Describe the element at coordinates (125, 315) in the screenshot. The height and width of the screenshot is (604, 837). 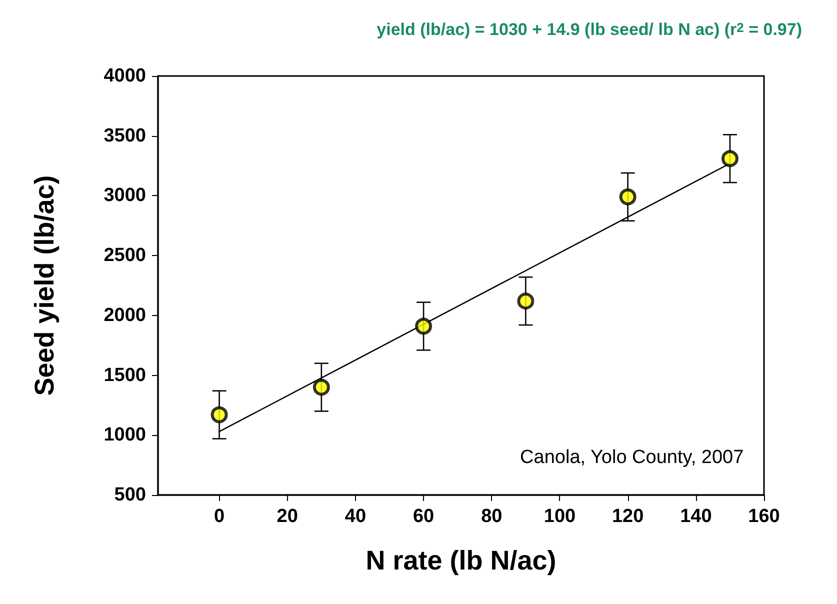
I see `y-tick-label: 2000` at that location.